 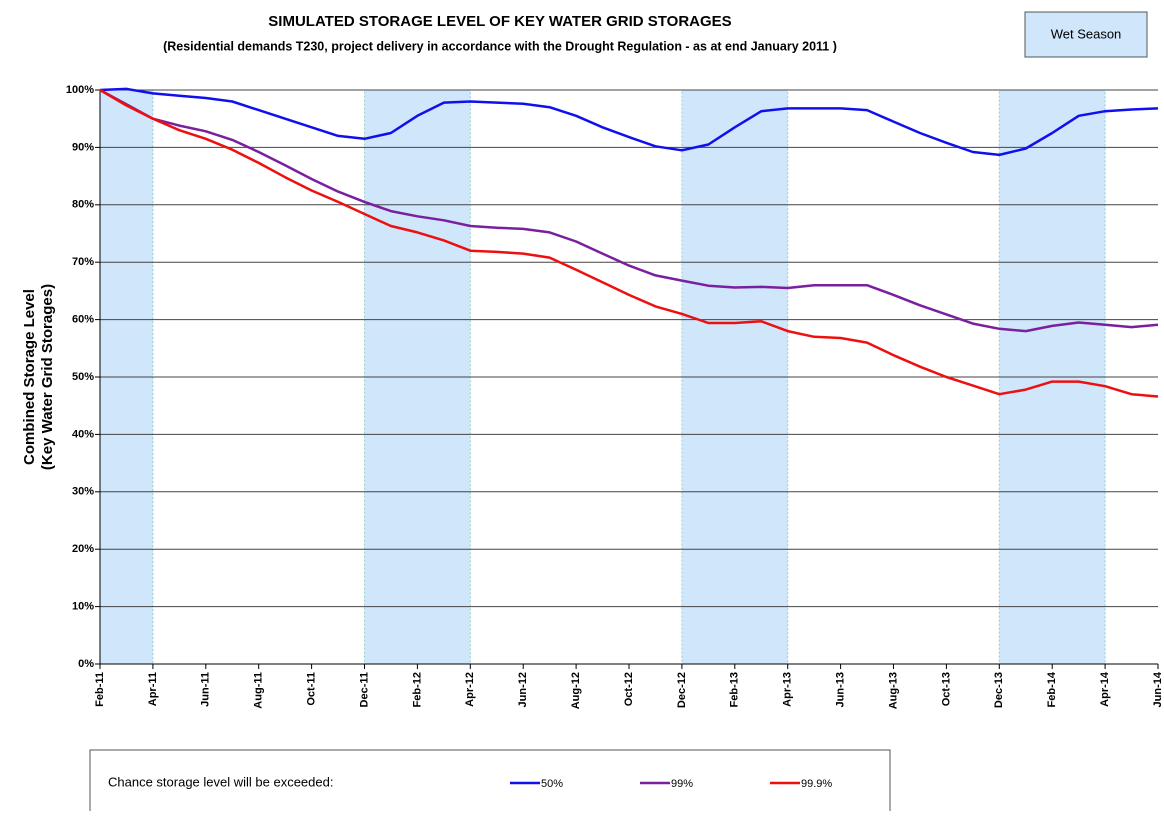 What do you see at coordinates (83, 549) in the screenshot?
I see `y-tick-label: 20%` at bounding box center [83, 549].